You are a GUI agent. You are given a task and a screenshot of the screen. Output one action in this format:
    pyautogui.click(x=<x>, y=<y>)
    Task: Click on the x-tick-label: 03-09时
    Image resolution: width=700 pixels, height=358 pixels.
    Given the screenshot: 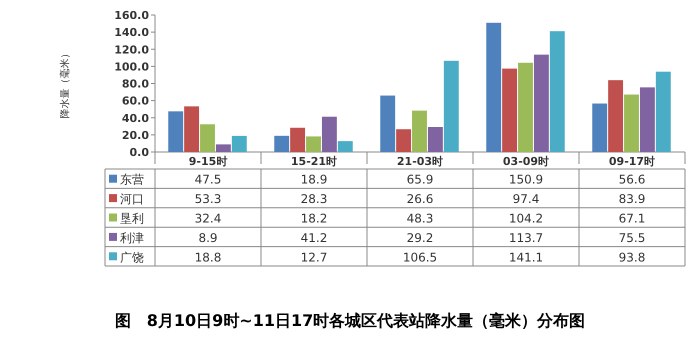 What is the action you would take?
    pyautogui.click(x=526, y=161)
    